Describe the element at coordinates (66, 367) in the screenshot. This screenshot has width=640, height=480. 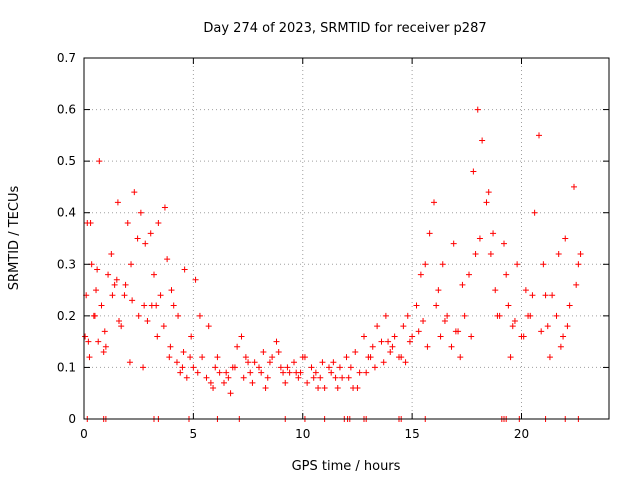
I see `y-tick-label: 0.1` at that location.